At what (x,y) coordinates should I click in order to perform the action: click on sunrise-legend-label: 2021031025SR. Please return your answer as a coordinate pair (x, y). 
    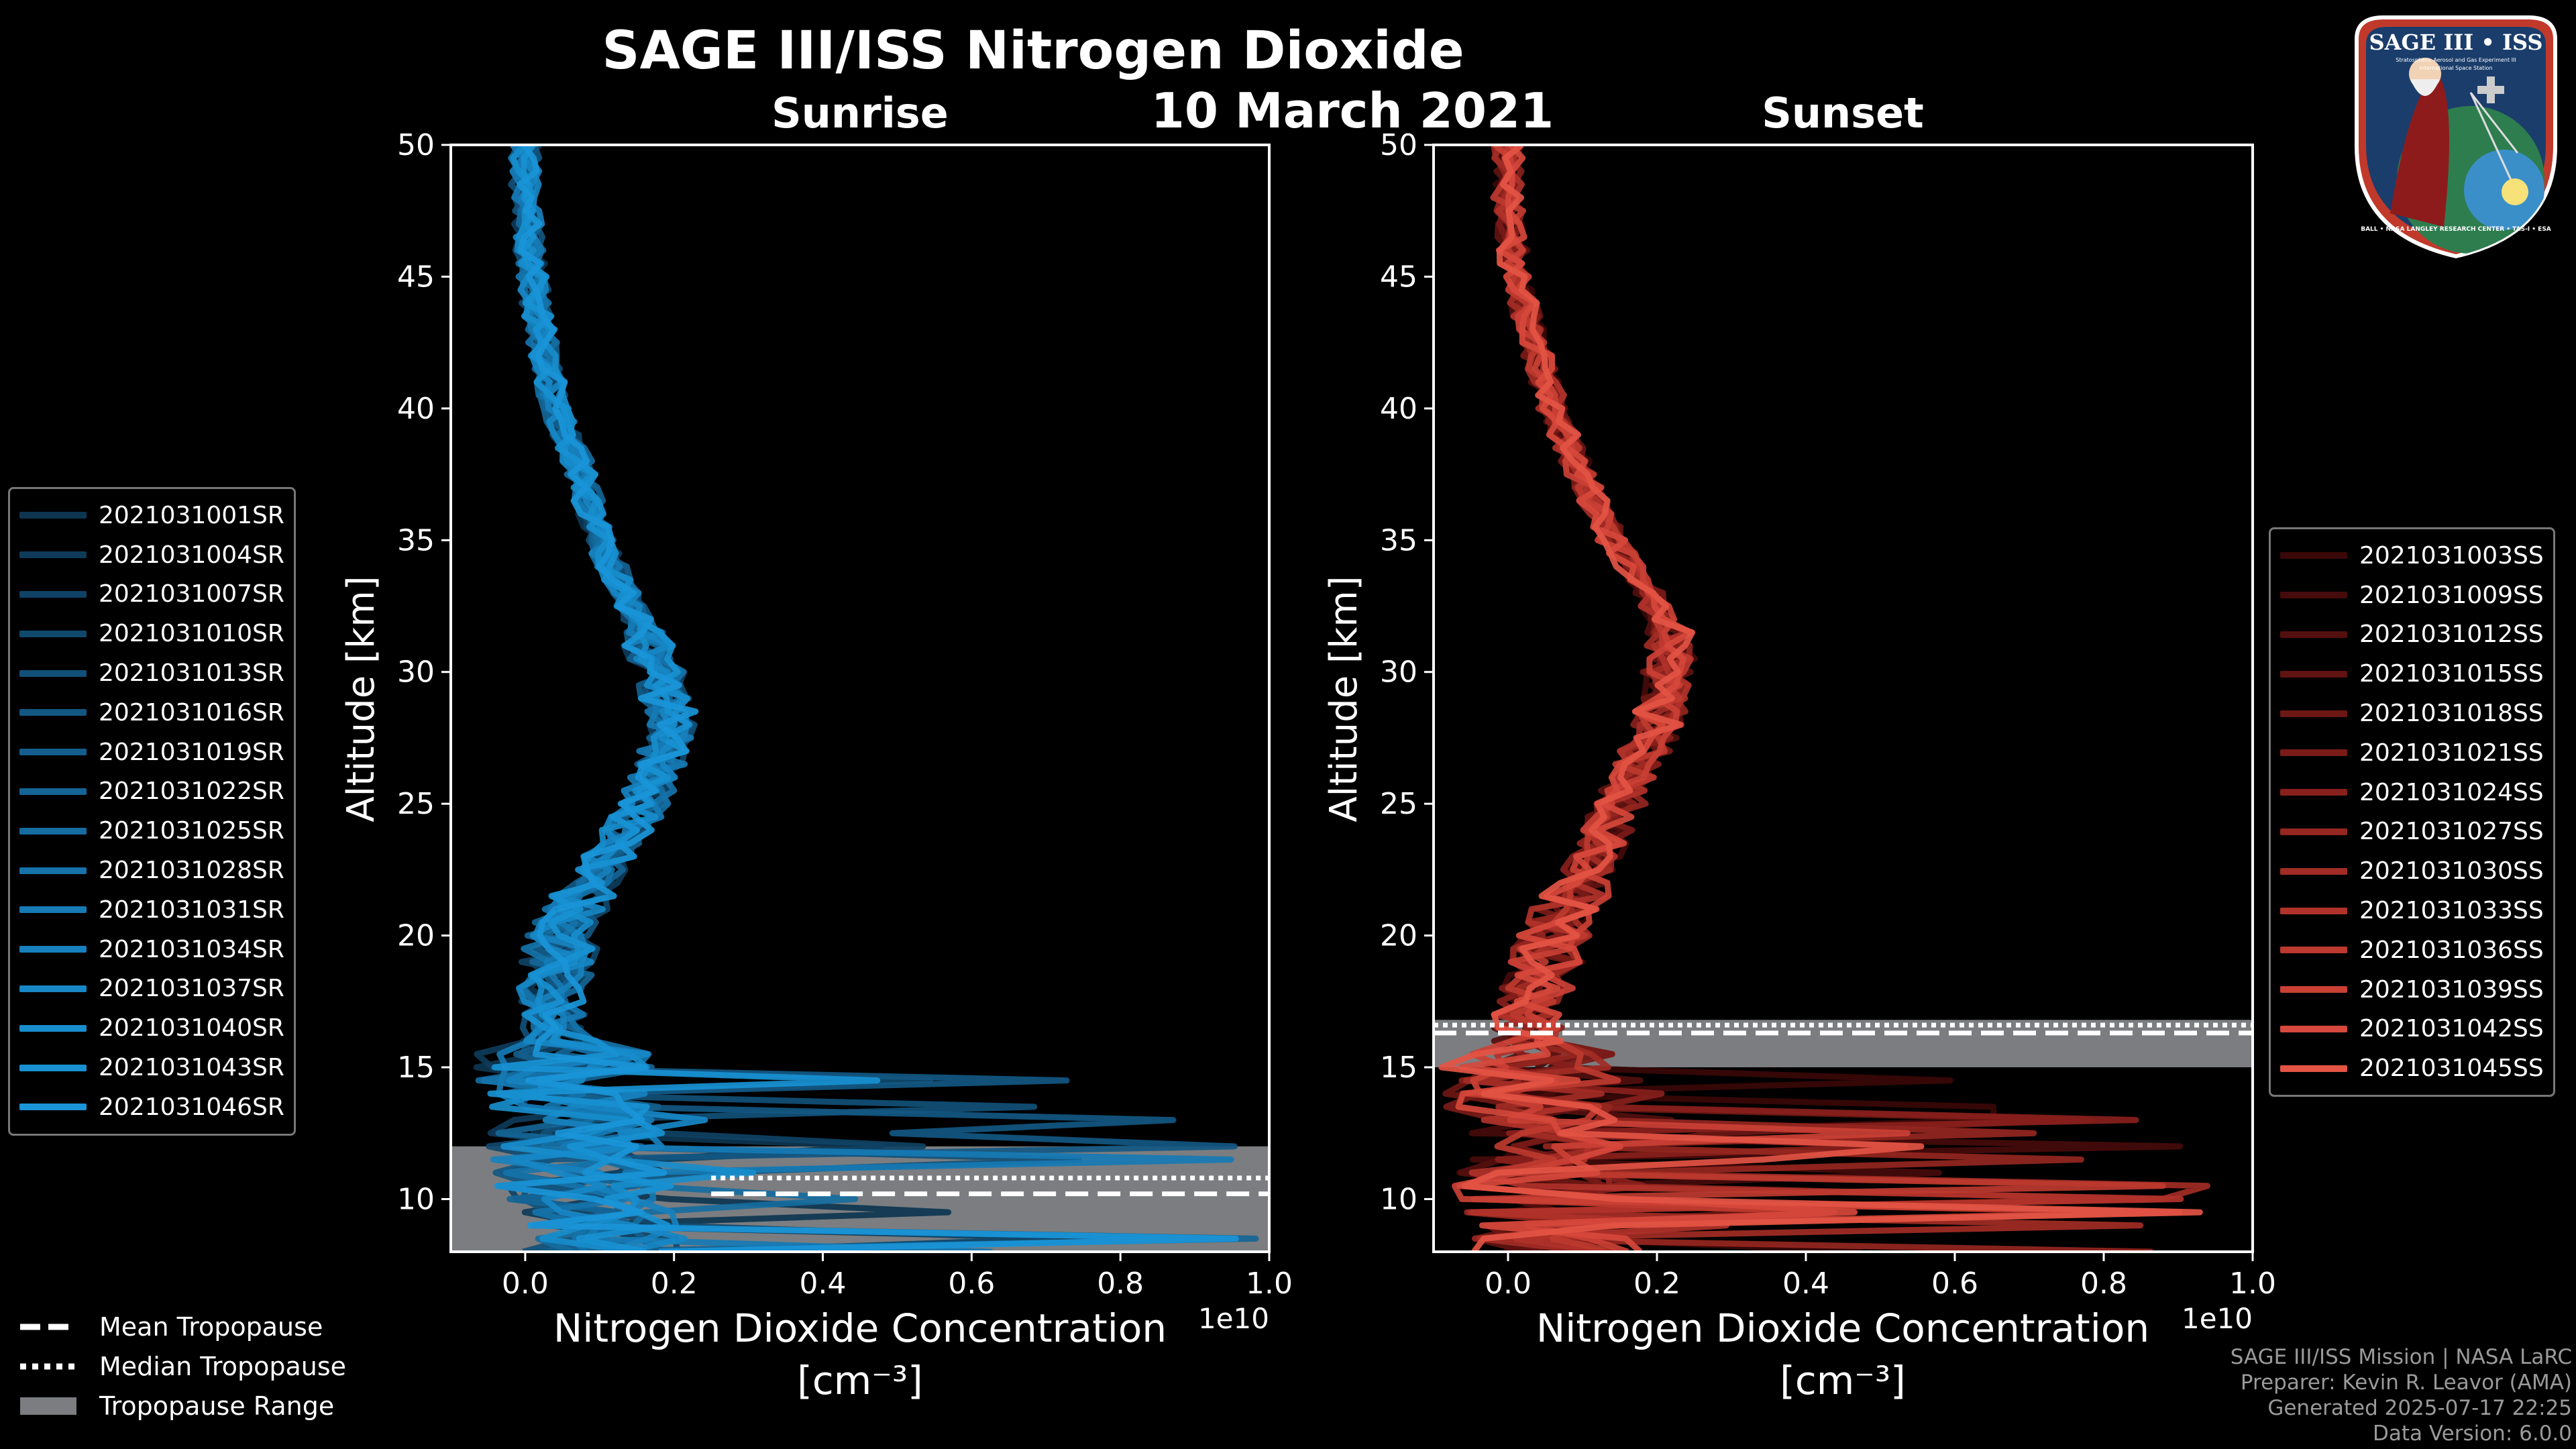
    Looking at the image, I should click on (191, 831).